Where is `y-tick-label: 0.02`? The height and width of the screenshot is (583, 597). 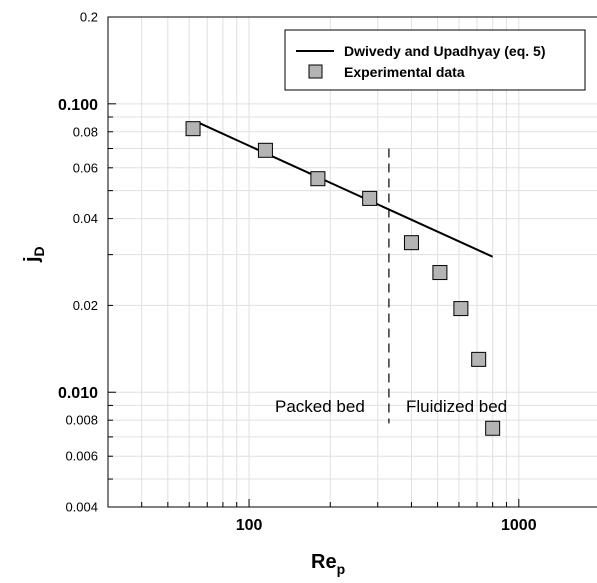 y-tick-label: 0.02 is located at coordinates (85, 305).